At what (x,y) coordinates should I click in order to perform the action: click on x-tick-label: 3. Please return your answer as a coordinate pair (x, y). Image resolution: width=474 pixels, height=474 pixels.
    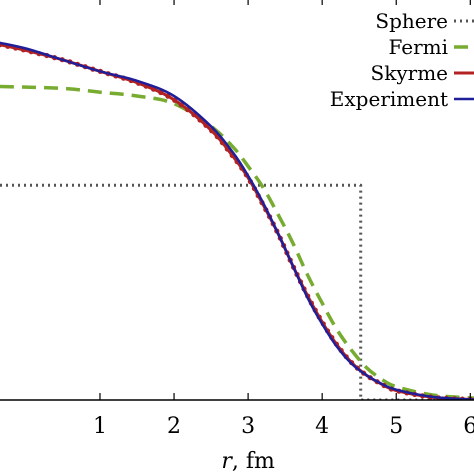
    Looking at the image, I should click on (248, 426).